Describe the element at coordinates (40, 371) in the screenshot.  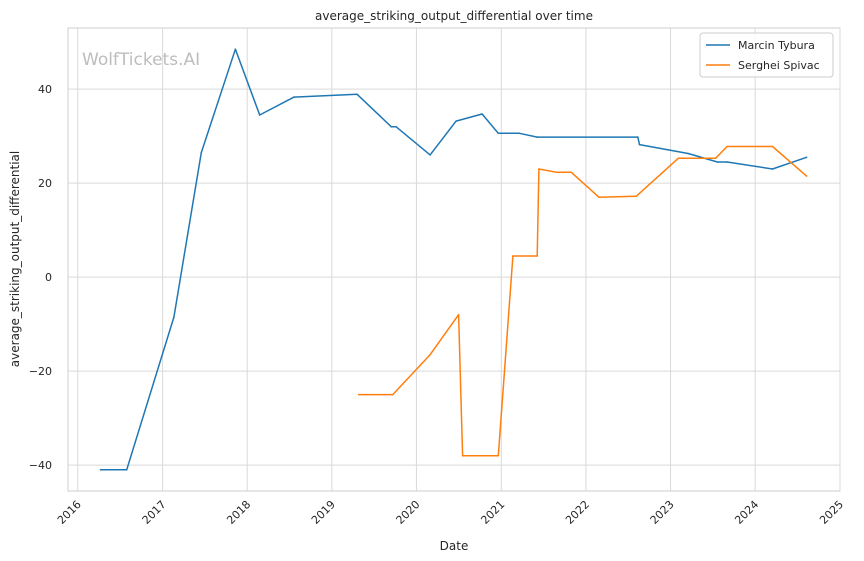
I see `y-tick-label: −20` at that location.